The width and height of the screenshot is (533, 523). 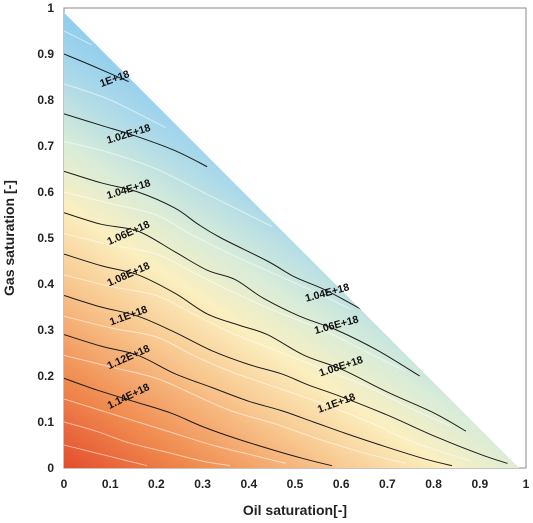 What do you see at coordinates (433, 484) in the screenshot?
I see `x-tick-label: 0.8` at bounding box center [433, 484].